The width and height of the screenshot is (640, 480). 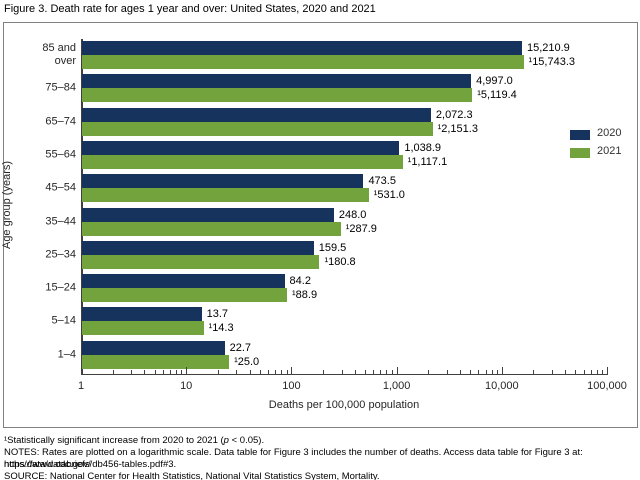 I want to click on x-axis-tick-label: 100,000, so click(x=607, y=386).